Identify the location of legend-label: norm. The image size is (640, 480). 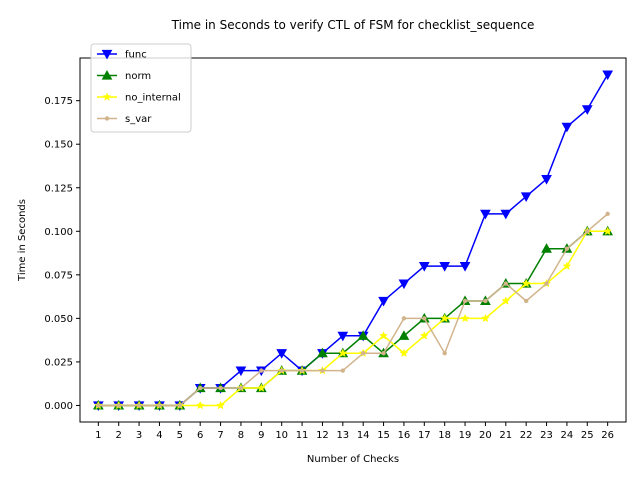
(138, 76).